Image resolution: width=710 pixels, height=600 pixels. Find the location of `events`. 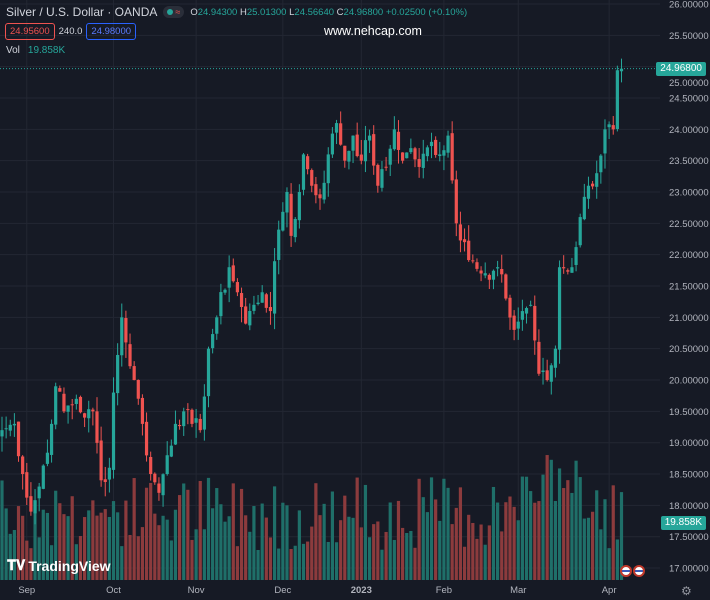

events is located at coordinates (632, 571).